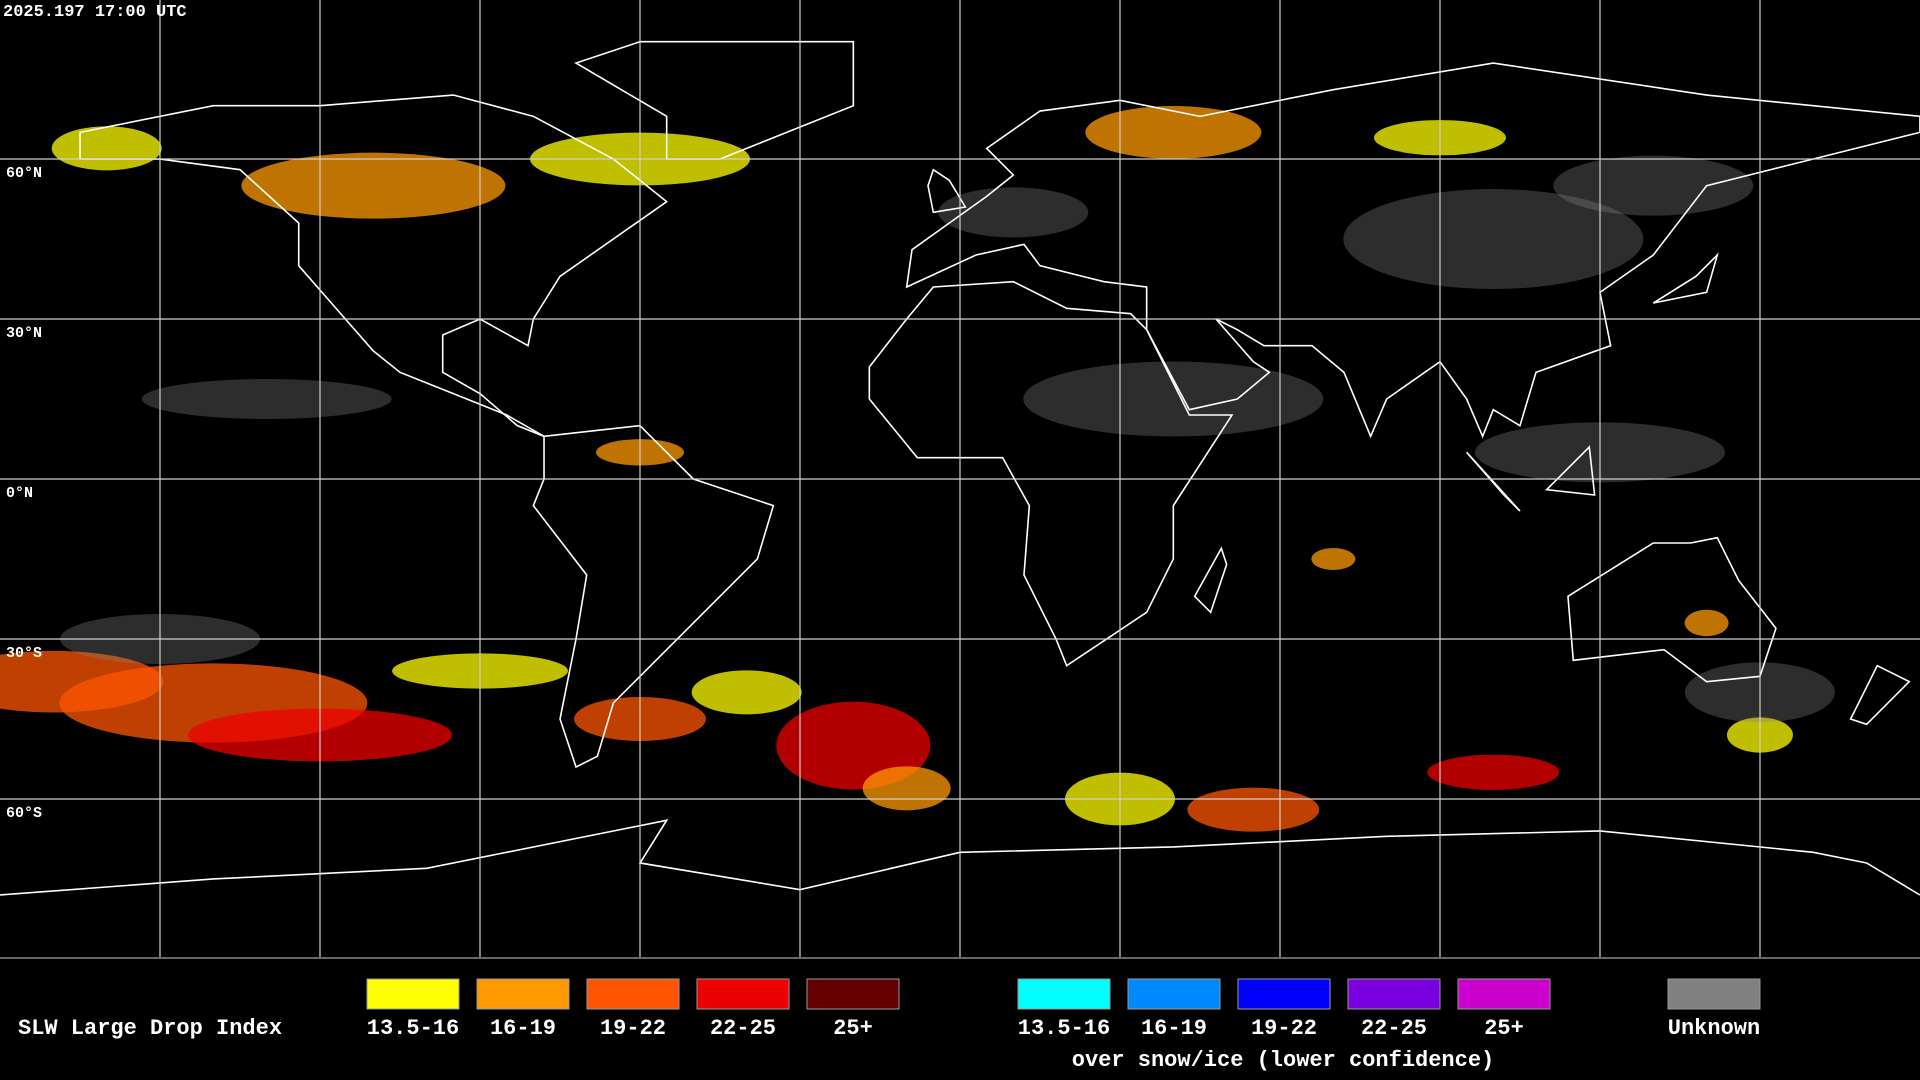 The height and width of the screenshot is (1080, 1920). What do you see at coordinates (1283, 1060) in the screenshot?
I see `legend-caption: over snow/ice (lower confidence)` at bounding box center [1283, 1060].